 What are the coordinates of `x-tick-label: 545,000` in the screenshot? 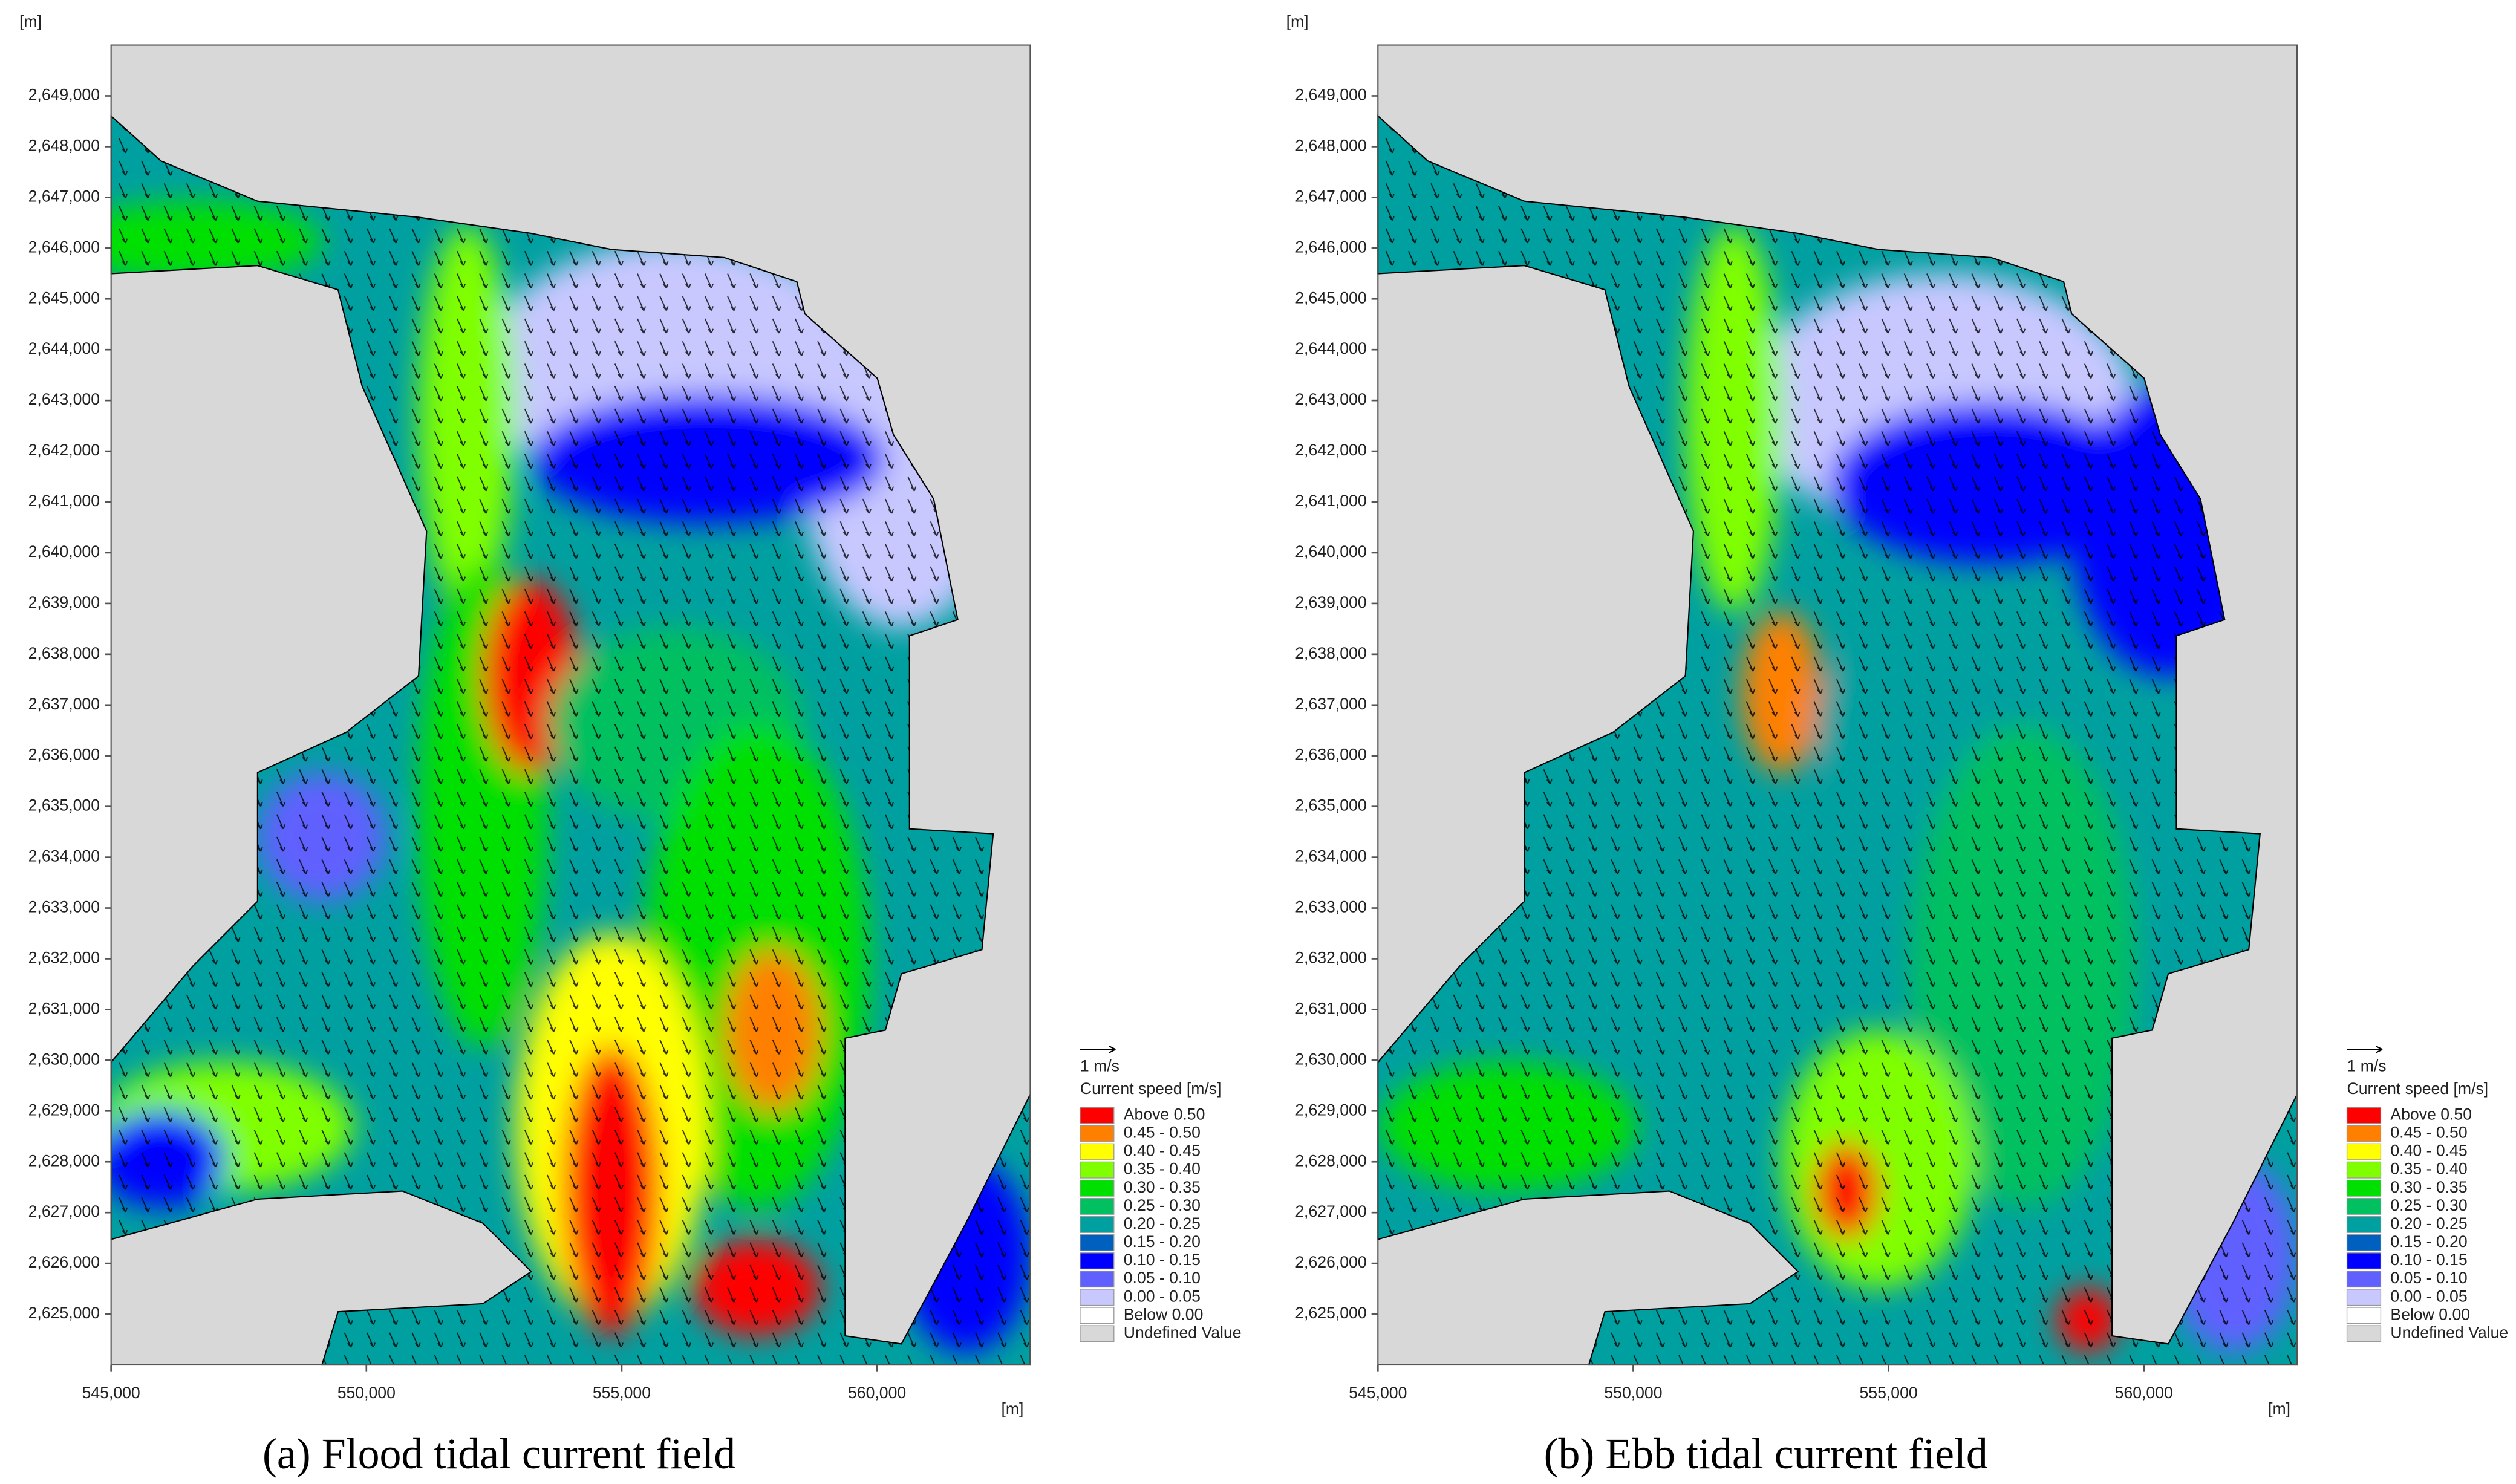 It's located at (111, 1393).